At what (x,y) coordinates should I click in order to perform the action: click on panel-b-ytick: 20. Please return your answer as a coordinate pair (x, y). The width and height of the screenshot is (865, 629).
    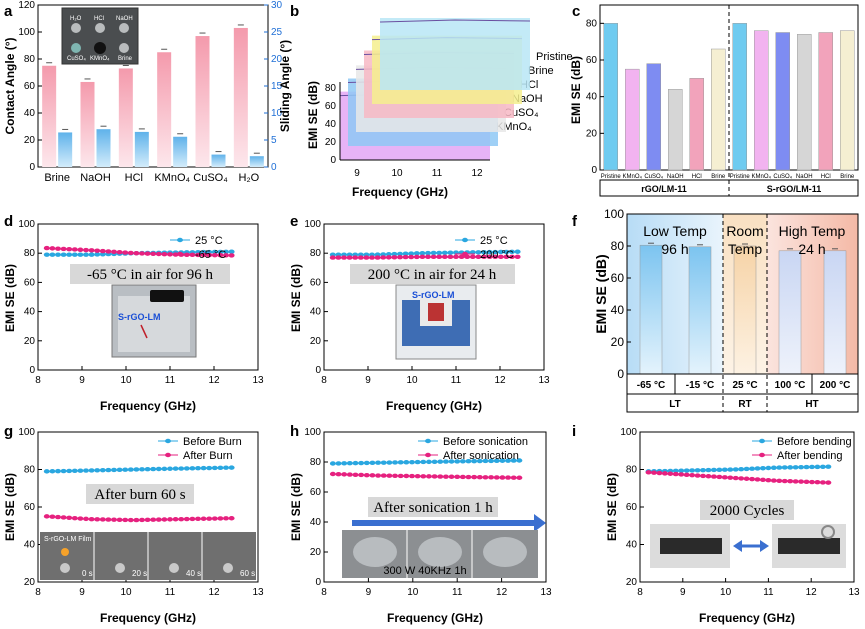
    Looking at the image, I should click on (331, 142).